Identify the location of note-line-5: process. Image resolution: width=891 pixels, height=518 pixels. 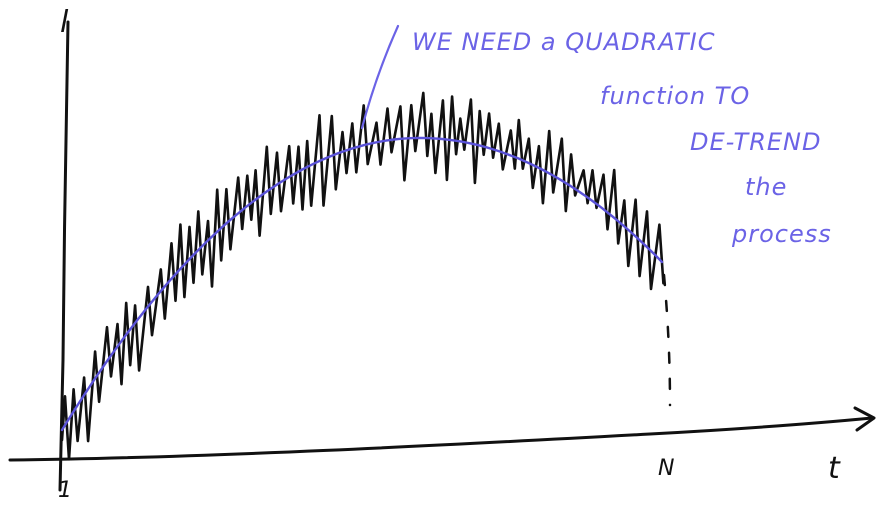
(781, 234).